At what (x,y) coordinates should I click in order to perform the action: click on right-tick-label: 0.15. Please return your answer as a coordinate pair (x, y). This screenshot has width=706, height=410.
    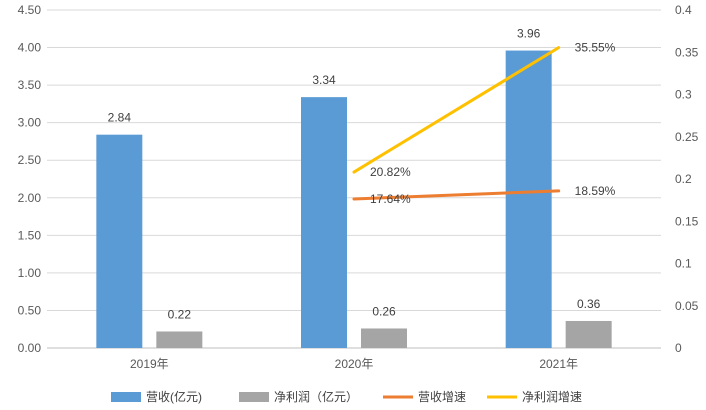
    Looking at the image, I should click on (687, 221).